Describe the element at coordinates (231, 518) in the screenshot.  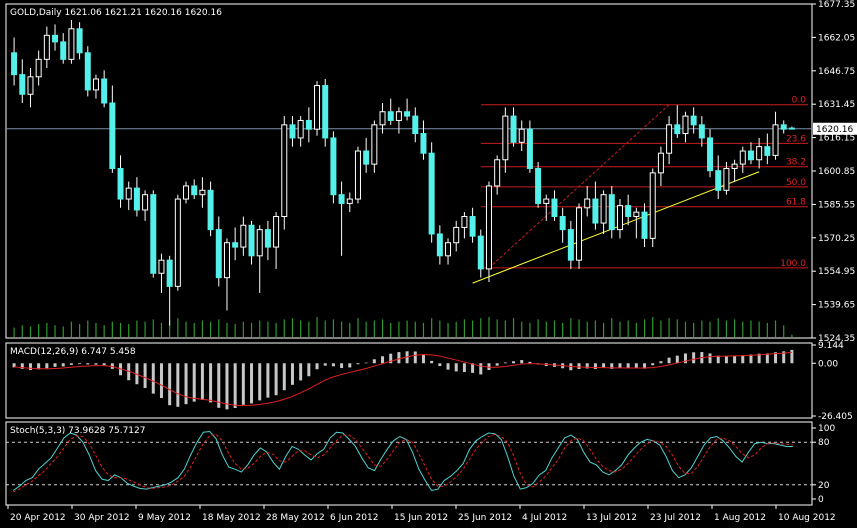
I see `x-tick-label: 18 May 2012` at that location.